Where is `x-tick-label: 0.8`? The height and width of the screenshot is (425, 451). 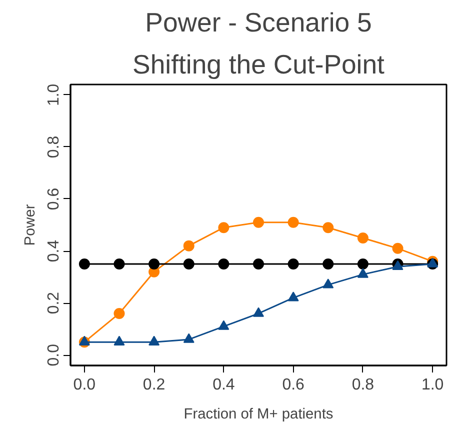
x-tick-label: 0.8 is located at coordinates (363, 385).